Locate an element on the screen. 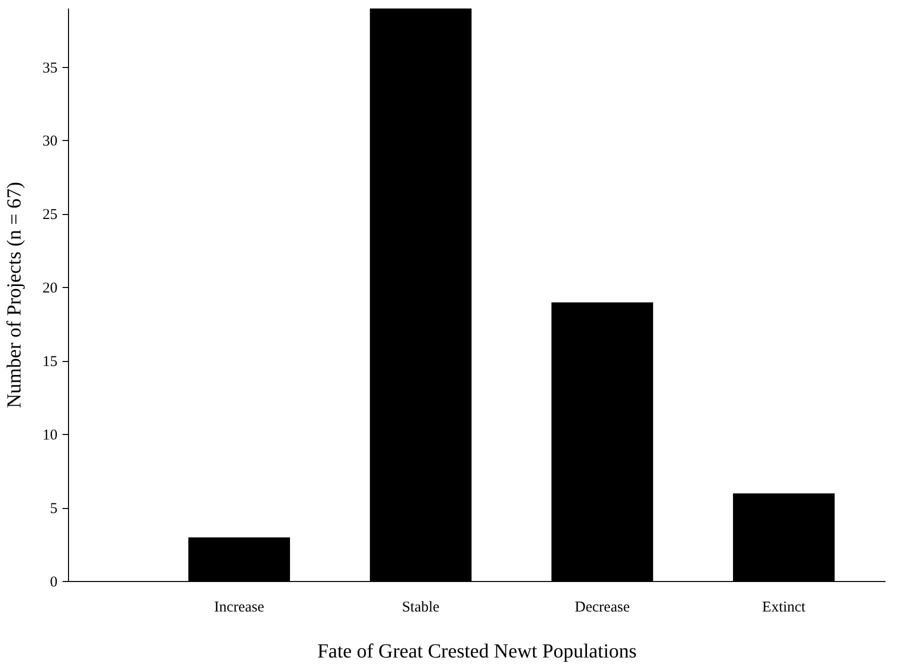  y-axis-title: Number of Projects (n = 67) is located at coordinates (15, 295).